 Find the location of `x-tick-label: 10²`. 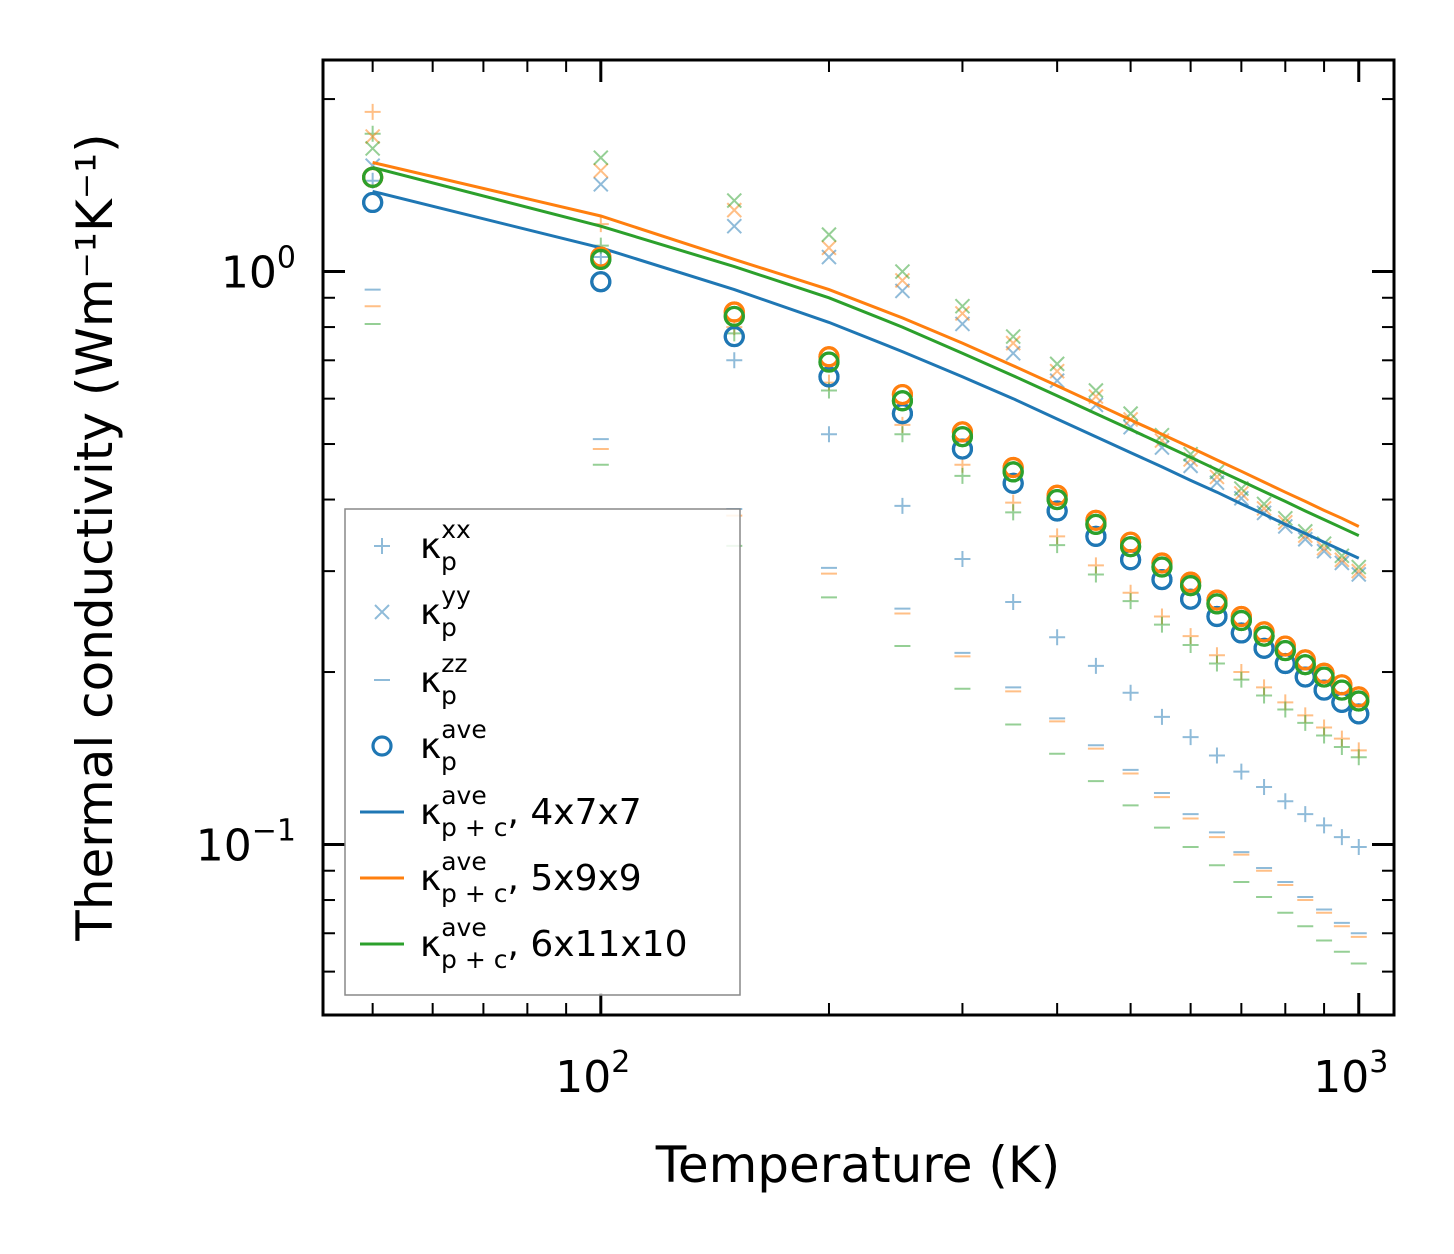

x-tick-label: 10² is located at coordinates (592, 1074).